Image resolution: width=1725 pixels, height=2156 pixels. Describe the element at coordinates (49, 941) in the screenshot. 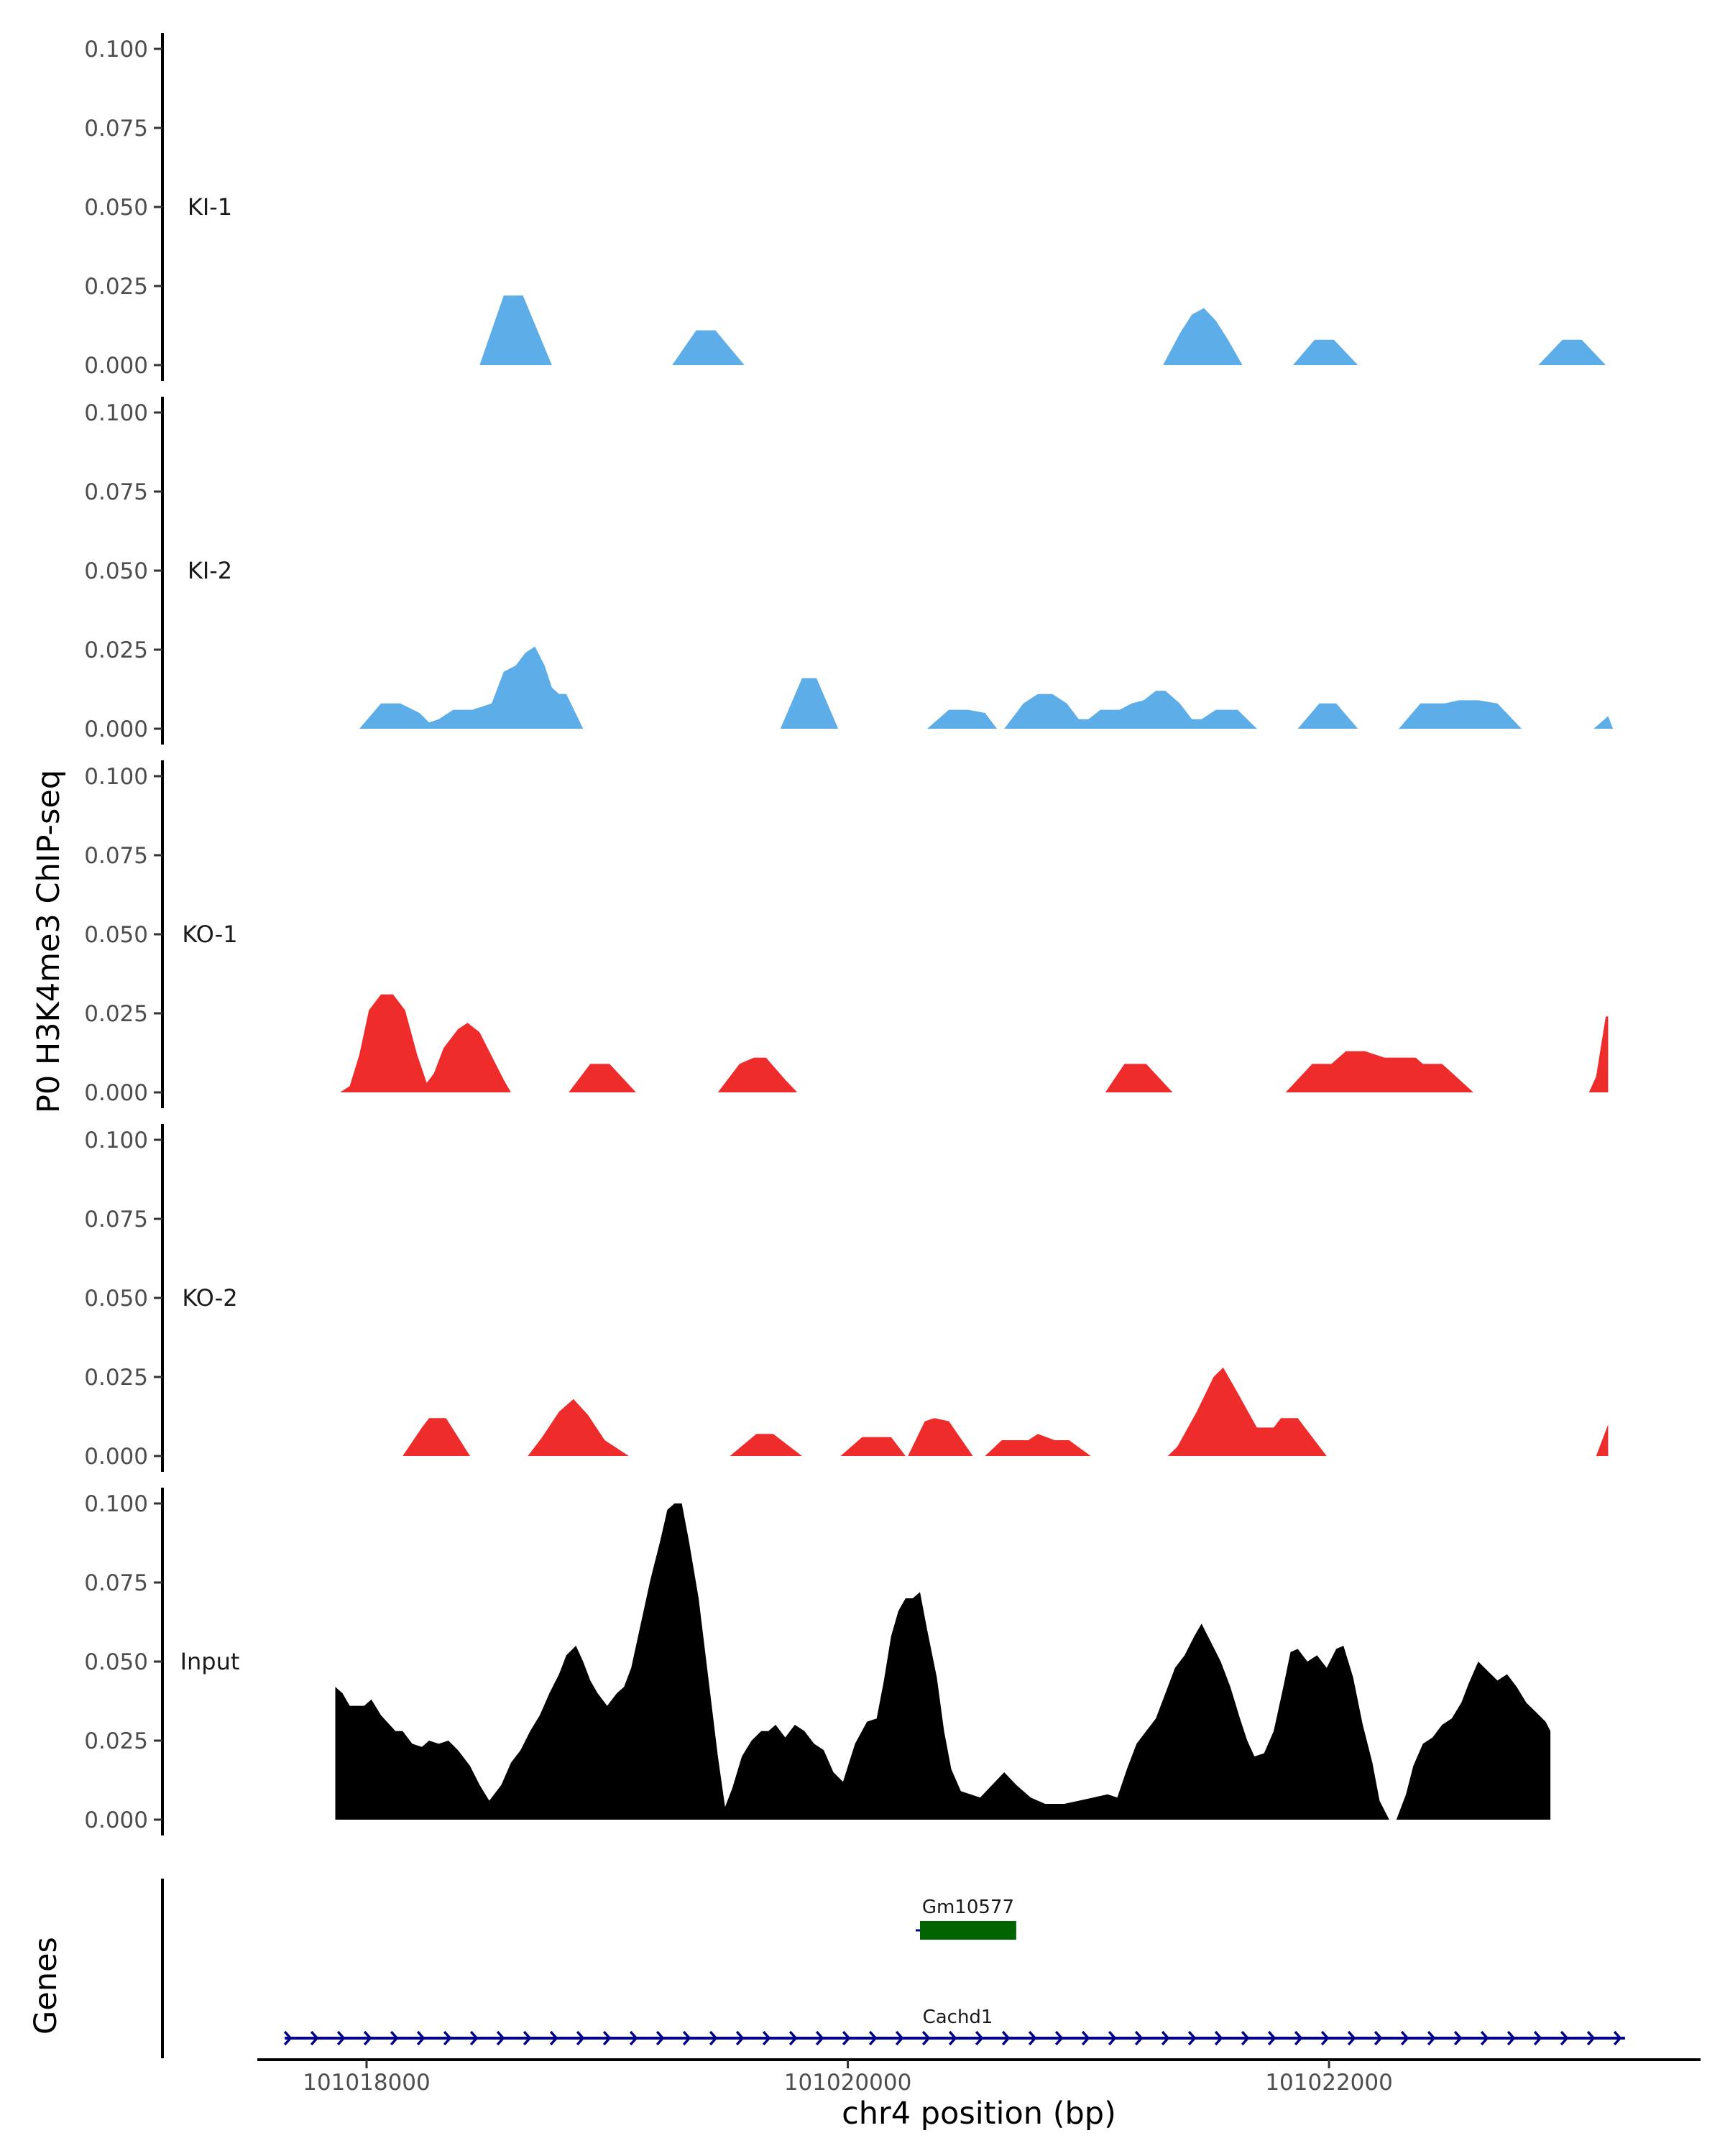

I see `y-axis-title: P0 H3K4me3 ChIP-seq` at that location.